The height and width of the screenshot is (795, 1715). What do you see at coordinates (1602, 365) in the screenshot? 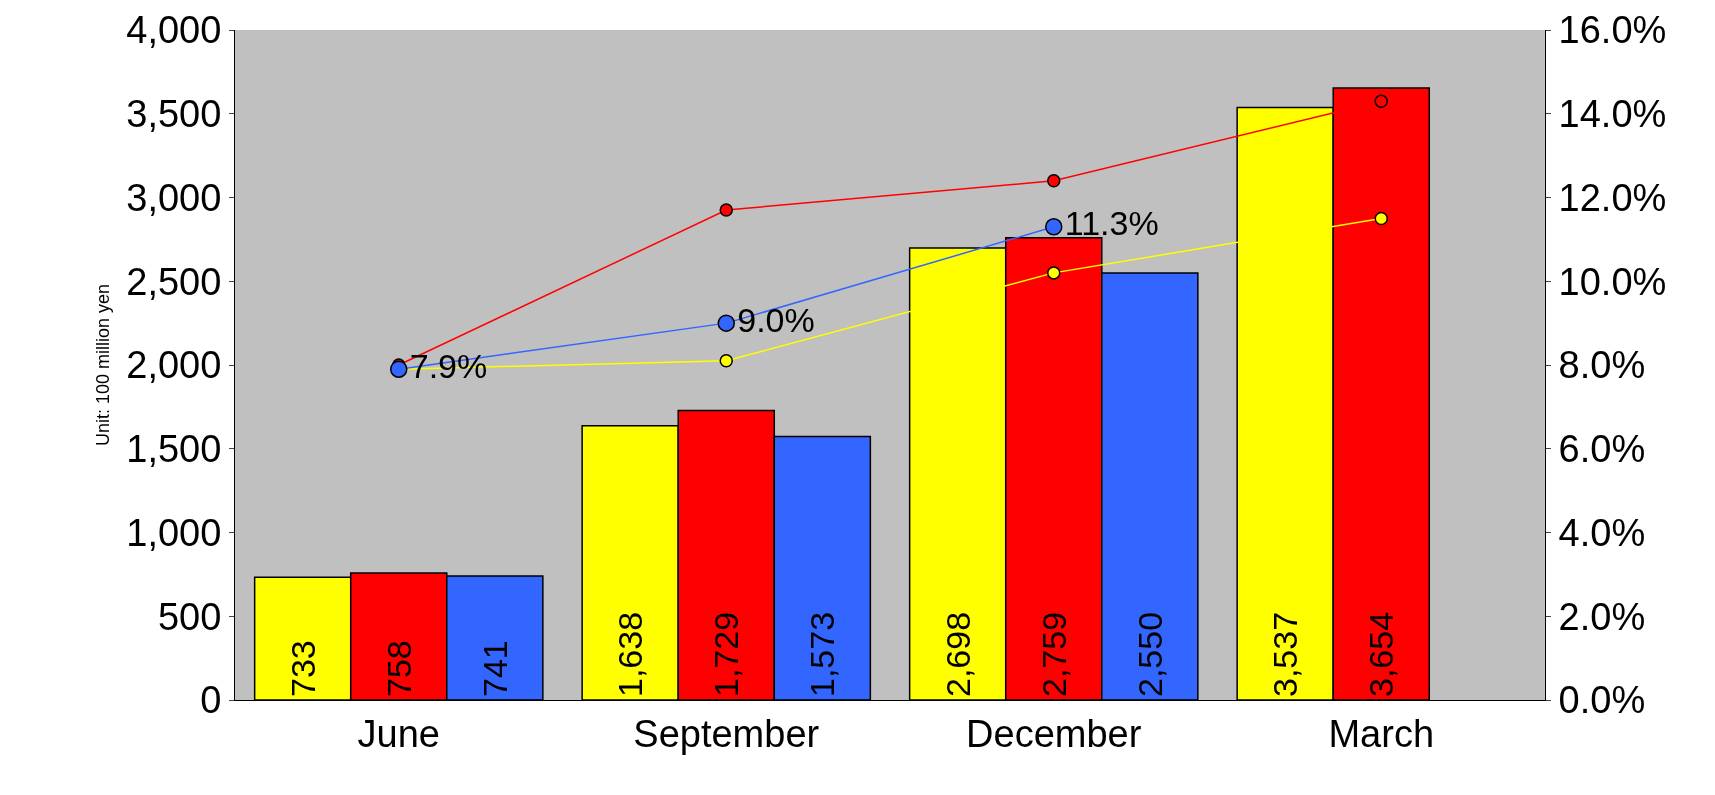
I see `y2-tick-label: 8.0%` at bounding box center [1602, 365].